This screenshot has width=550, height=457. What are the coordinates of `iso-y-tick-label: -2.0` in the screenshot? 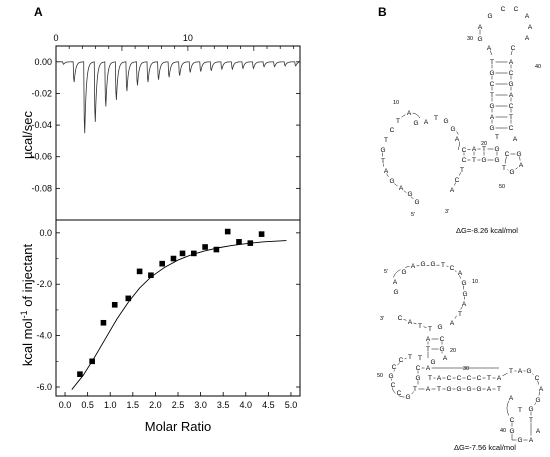 It's located at (44, 284).